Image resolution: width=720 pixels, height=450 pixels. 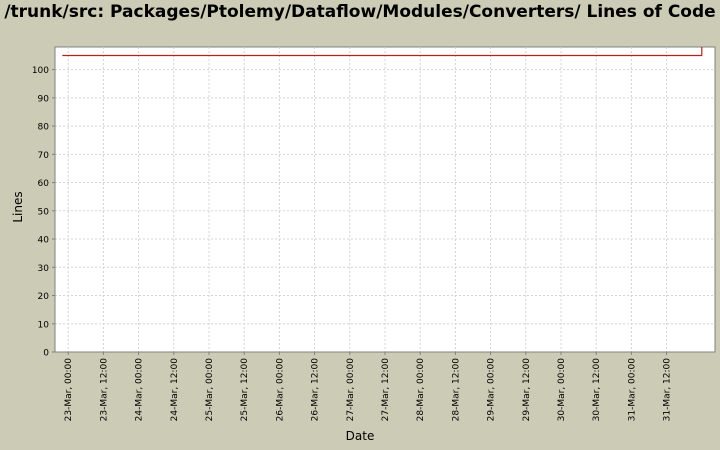 I want to click on y-tick-label: 10, so click(x=44, y=325).